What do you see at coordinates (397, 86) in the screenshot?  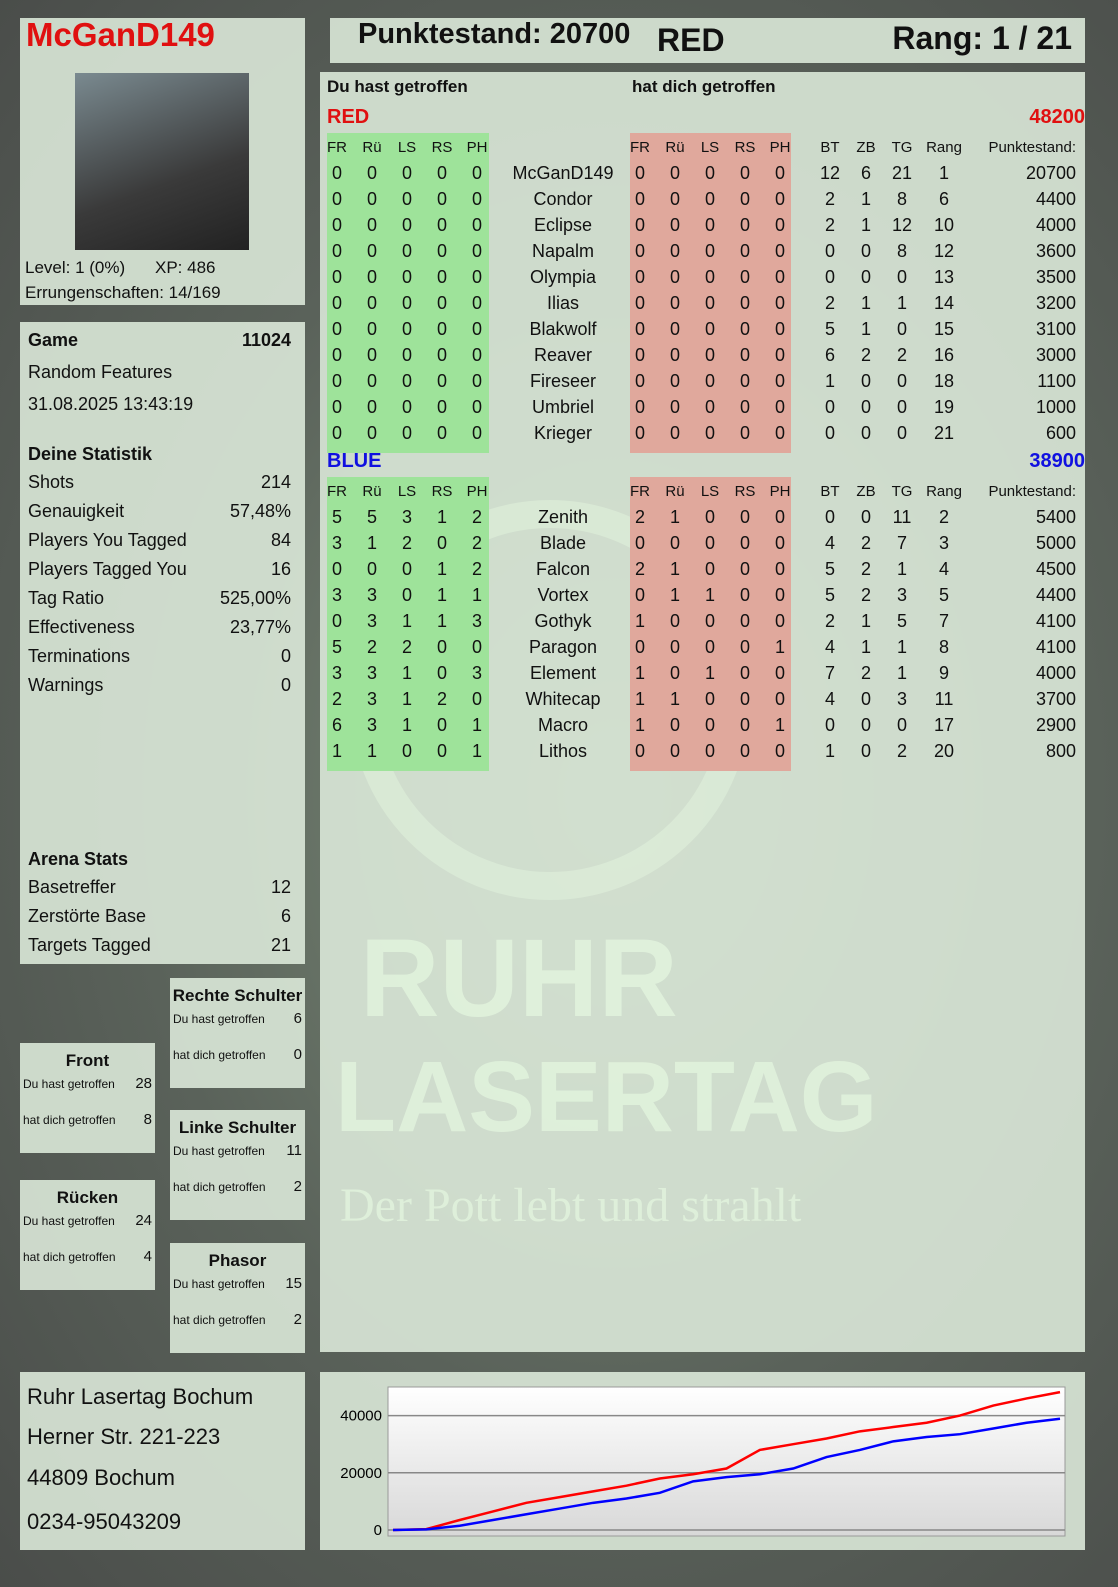 I see `you-hit-heading: Du hast getroffen` at bounding box center [397, 86].